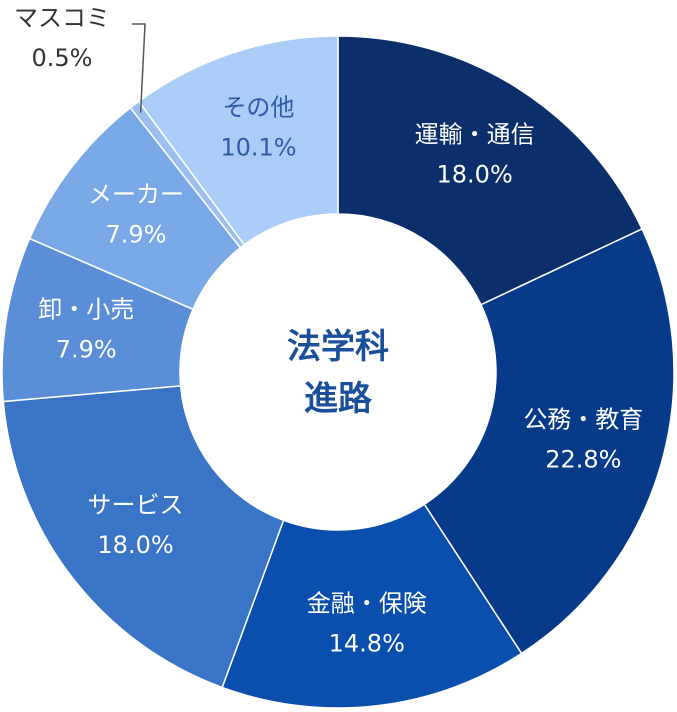 The width and height of the screenshot is (677, 712). I want to click on center-title-line-1: 法学科, so click(338, 347).